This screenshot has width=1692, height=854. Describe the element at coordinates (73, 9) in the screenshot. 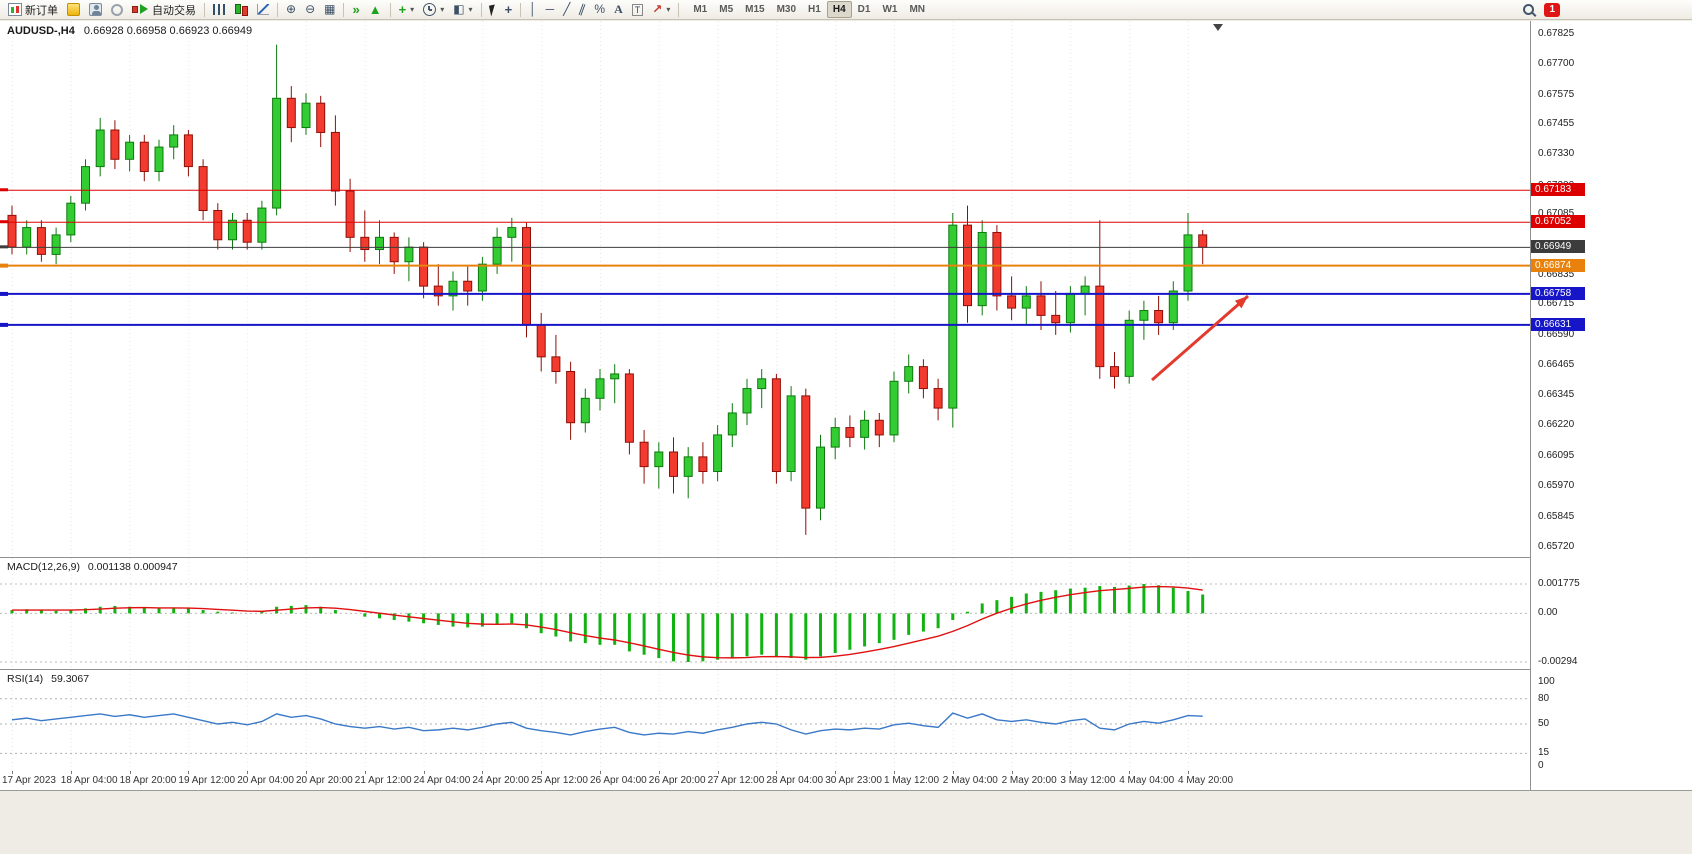

I see `marketplace-button` at that location.